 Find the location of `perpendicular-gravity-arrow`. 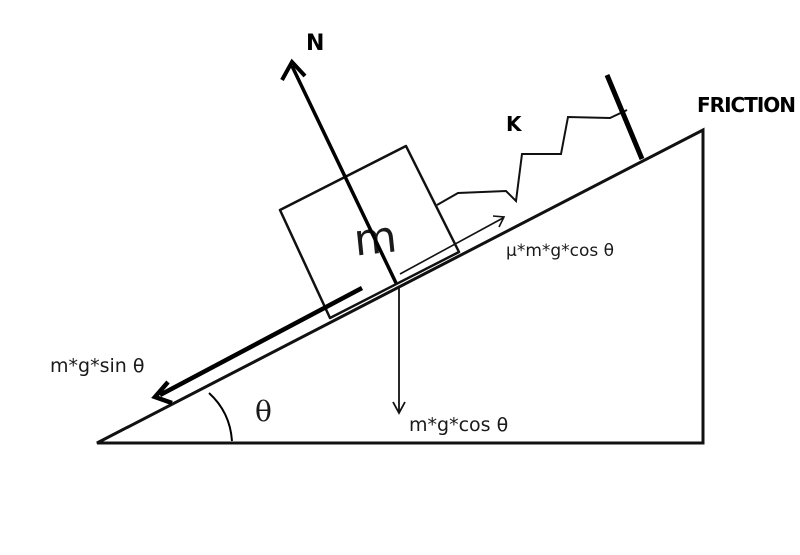

perpendicular-gravity-arrow is located at coordinates (399, 351).